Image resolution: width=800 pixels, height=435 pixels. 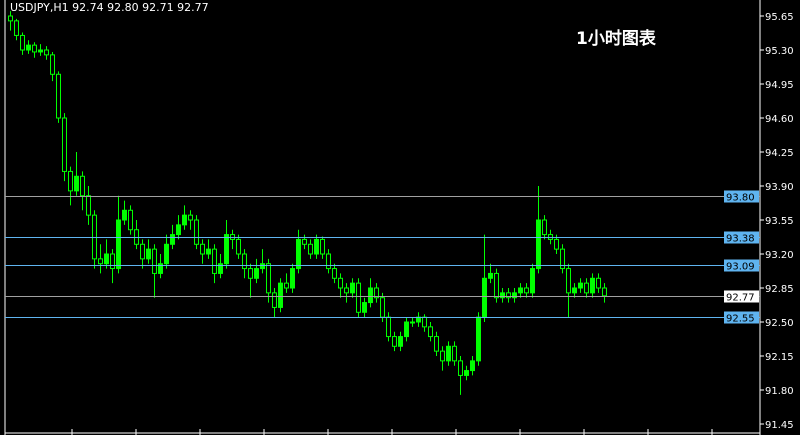 I want to click on level-label: 92.77, so click(x=740, y=298).